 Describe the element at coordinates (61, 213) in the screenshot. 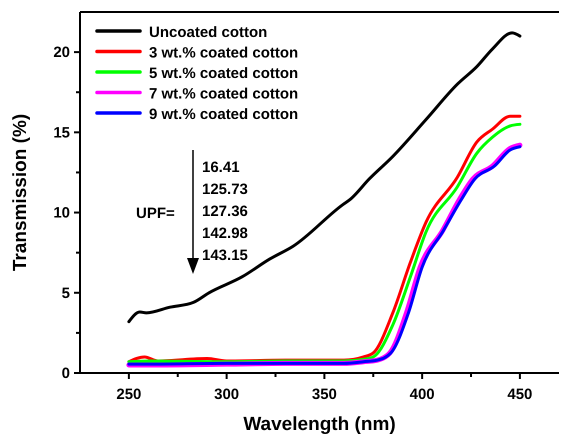

I see `y-tick-label: 10` at that location.